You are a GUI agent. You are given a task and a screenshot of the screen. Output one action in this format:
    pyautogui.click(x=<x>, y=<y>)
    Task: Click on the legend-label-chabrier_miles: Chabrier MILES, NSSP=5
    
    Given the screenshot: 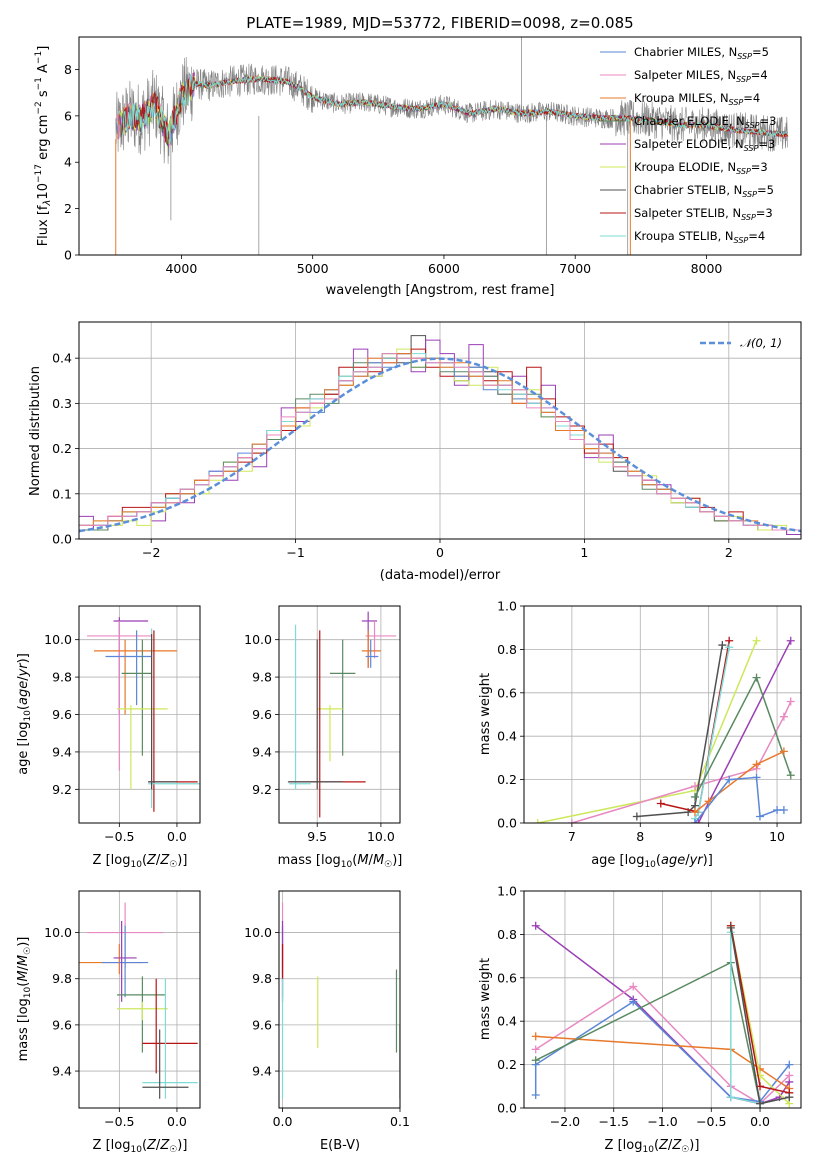 What is the action you would take?
    pyautogui.click(x=701, y=53)
    